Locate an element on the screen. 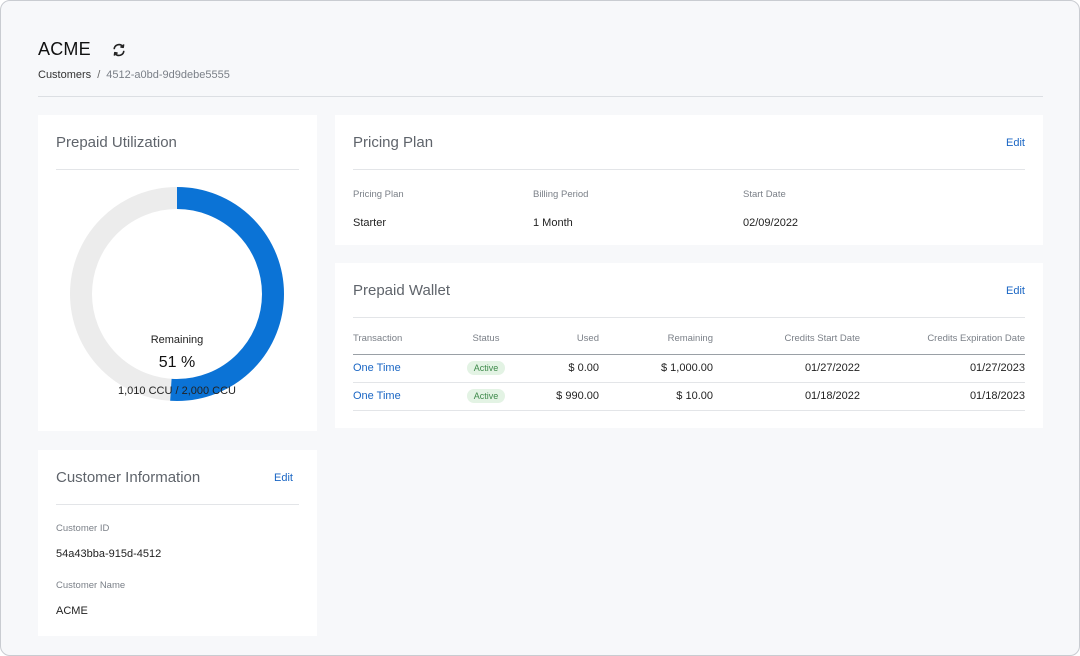 The width and height of the screenshot is (1080, 656). donut-fill-remaining is located at coordinates (177, 294).